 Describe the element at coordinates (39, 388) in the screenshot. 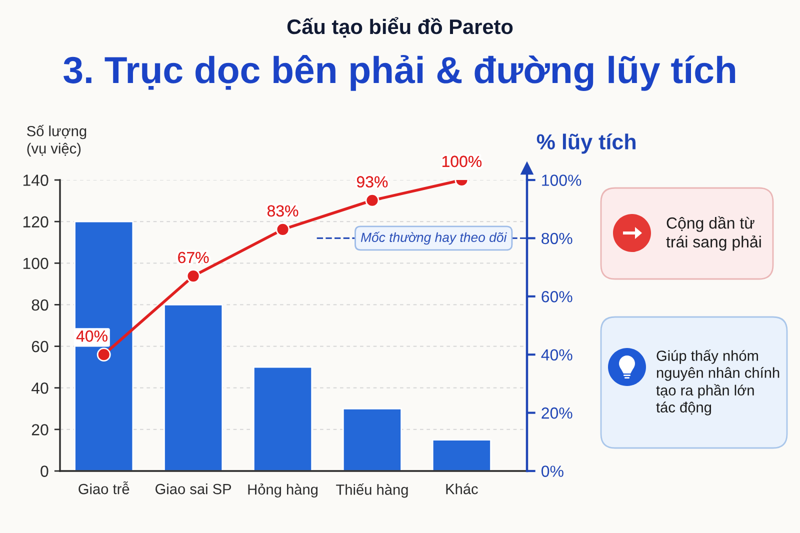

I see `y-tick-label: 40` at that location.